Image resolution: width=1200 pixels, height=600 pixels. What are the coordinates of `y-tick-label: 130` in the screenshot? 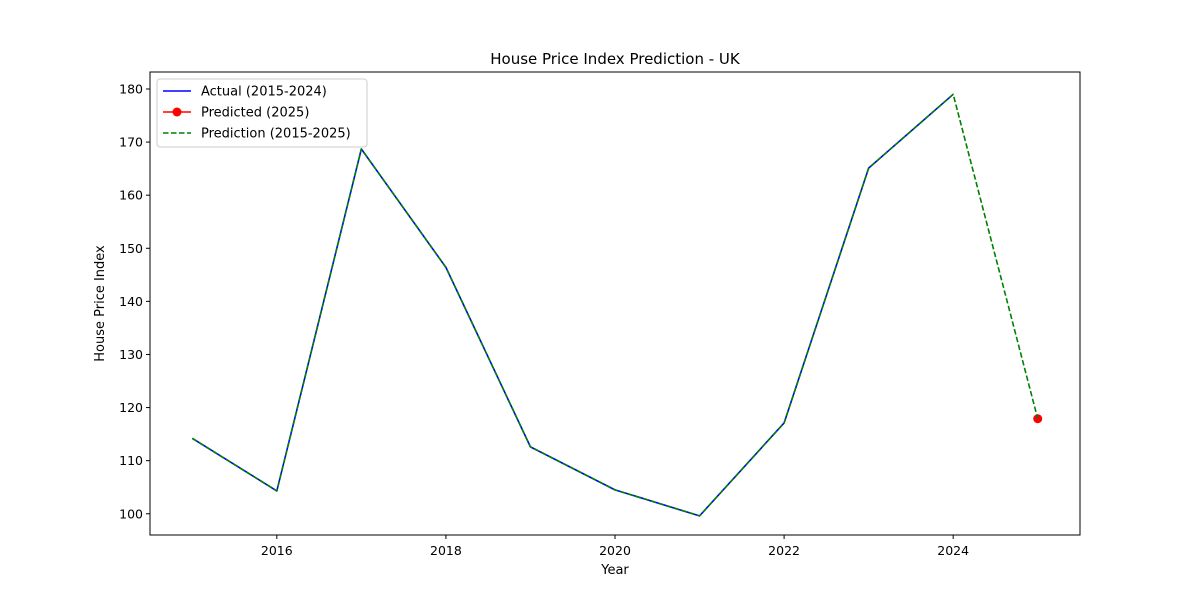 It's located at (131, 354).